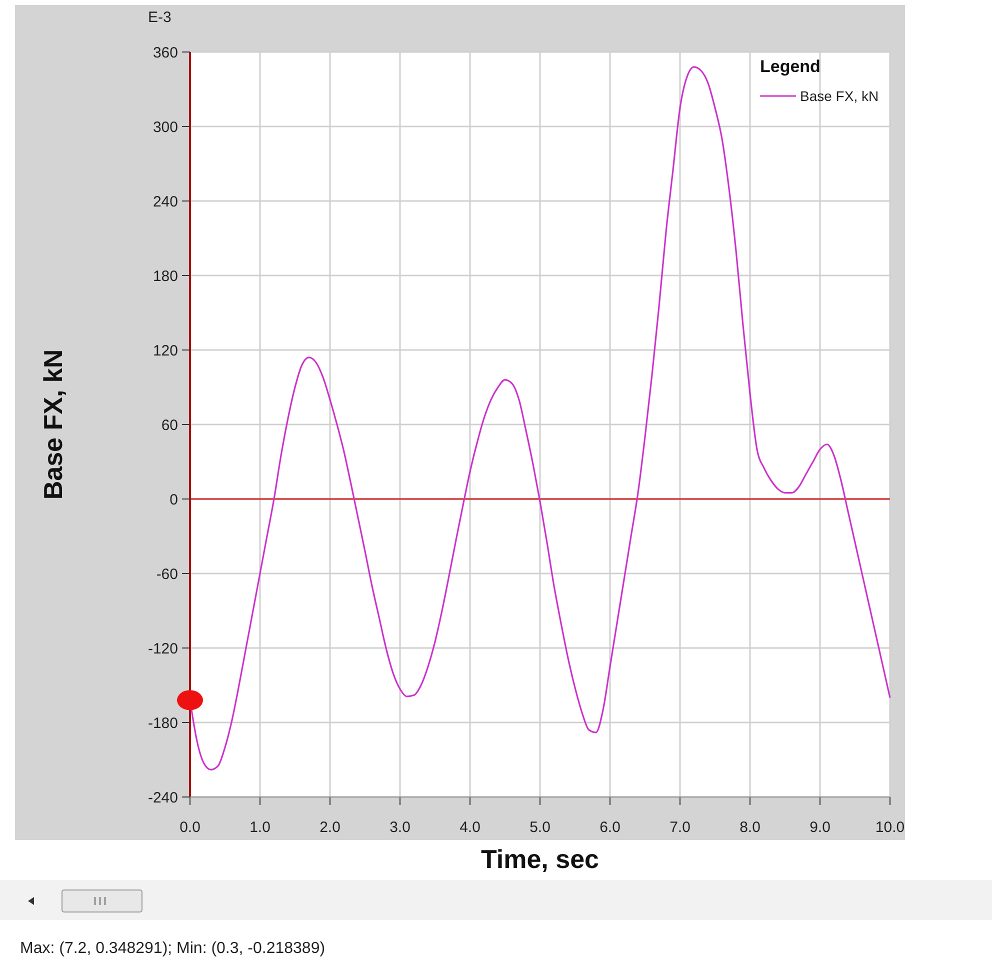  What do you see at coordinates (163, 797) in the screenshot?
I see `y-tick-label: -240` at bounding box center [163, 797].